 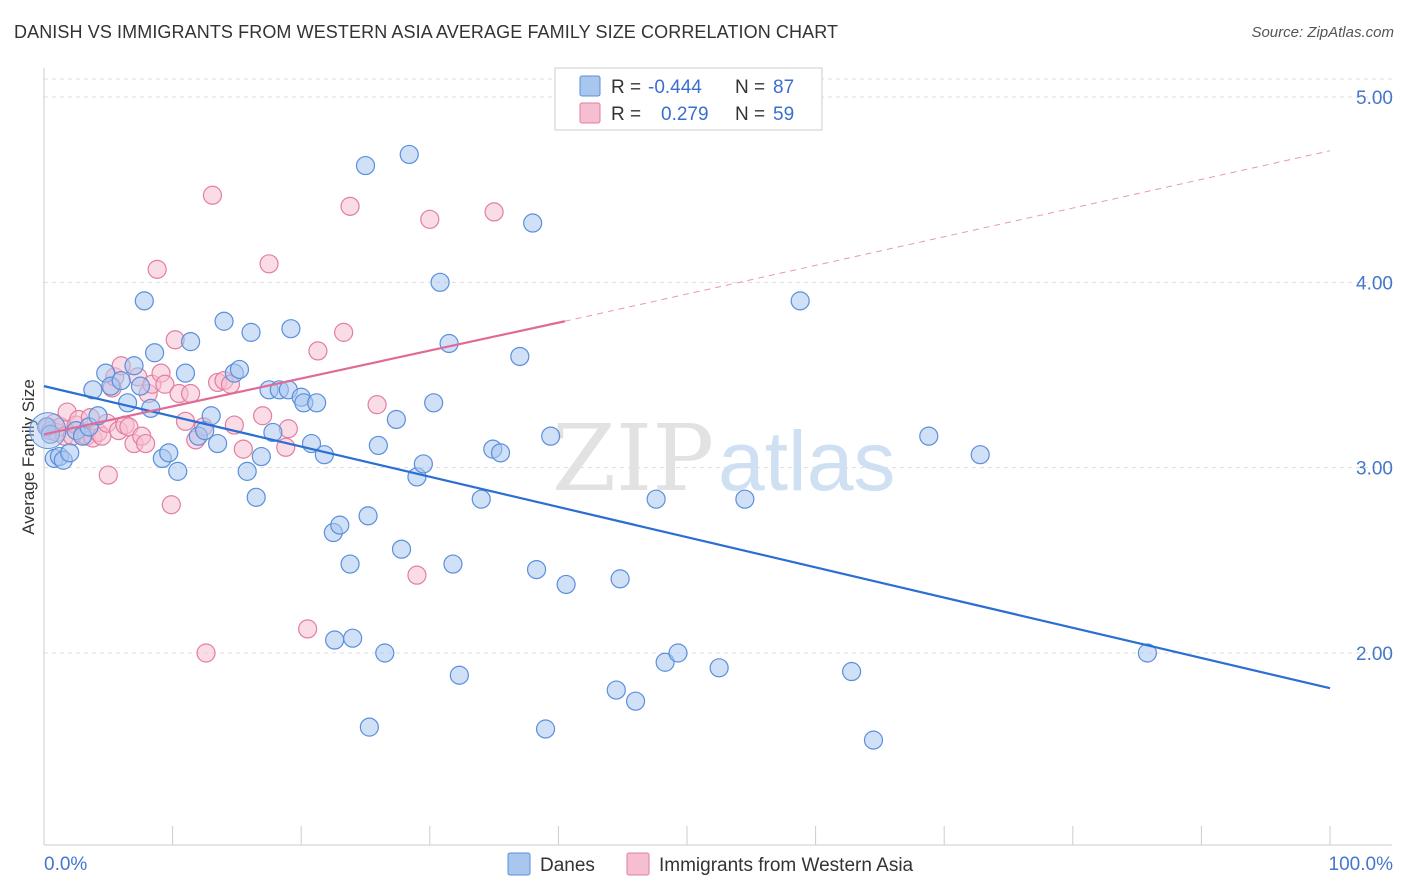 What do you see at coordinates (1374, 283) in the screenshot?
I see `y-tick-label: 4.00` at bounding box center [1374, 283].